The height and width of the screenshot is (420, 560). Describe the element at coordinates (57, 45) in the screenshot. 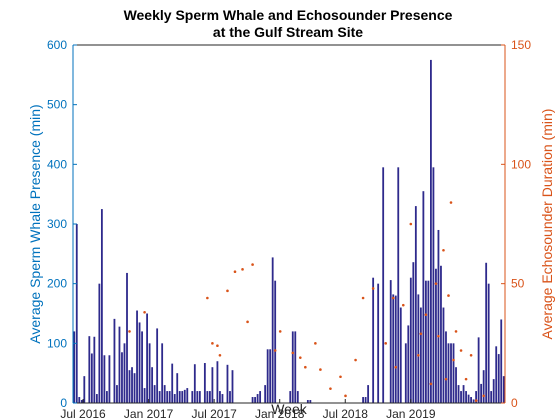

I see `left-tick-label: 600` at that location.